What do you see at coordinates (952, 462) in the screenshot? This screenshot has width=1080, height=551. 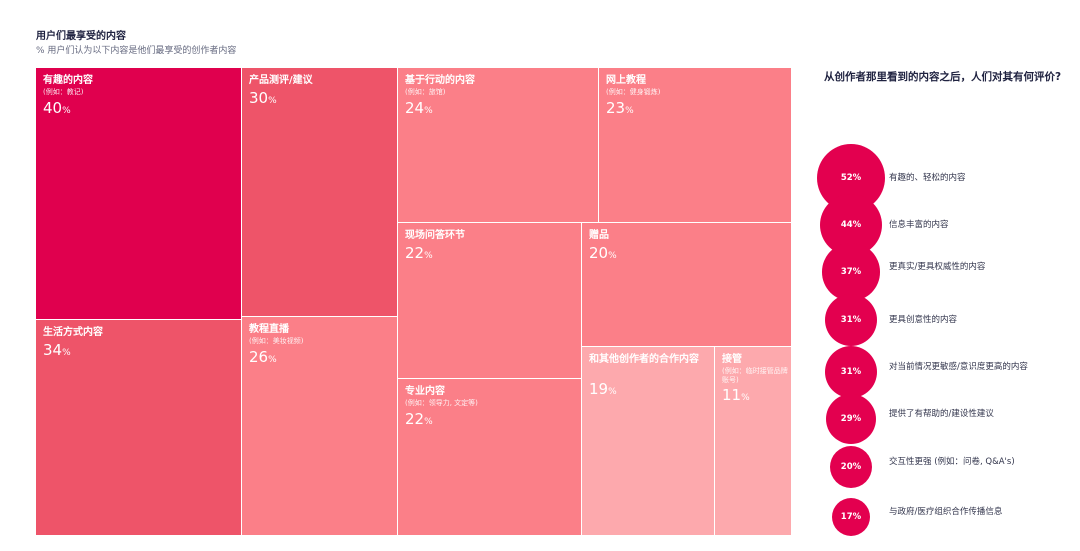 I see `bubble-label: 交互性更强 (例如：问卷, Q&A's)` at bounding box center [952, 462].